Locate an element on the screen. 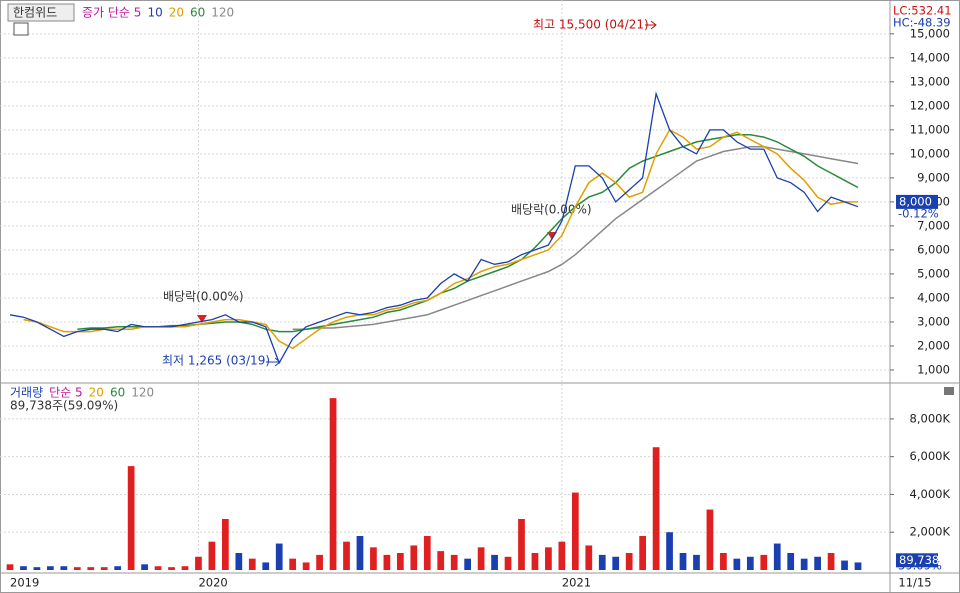  x-tick-label: 2020 is located at coordinates (212, 583).